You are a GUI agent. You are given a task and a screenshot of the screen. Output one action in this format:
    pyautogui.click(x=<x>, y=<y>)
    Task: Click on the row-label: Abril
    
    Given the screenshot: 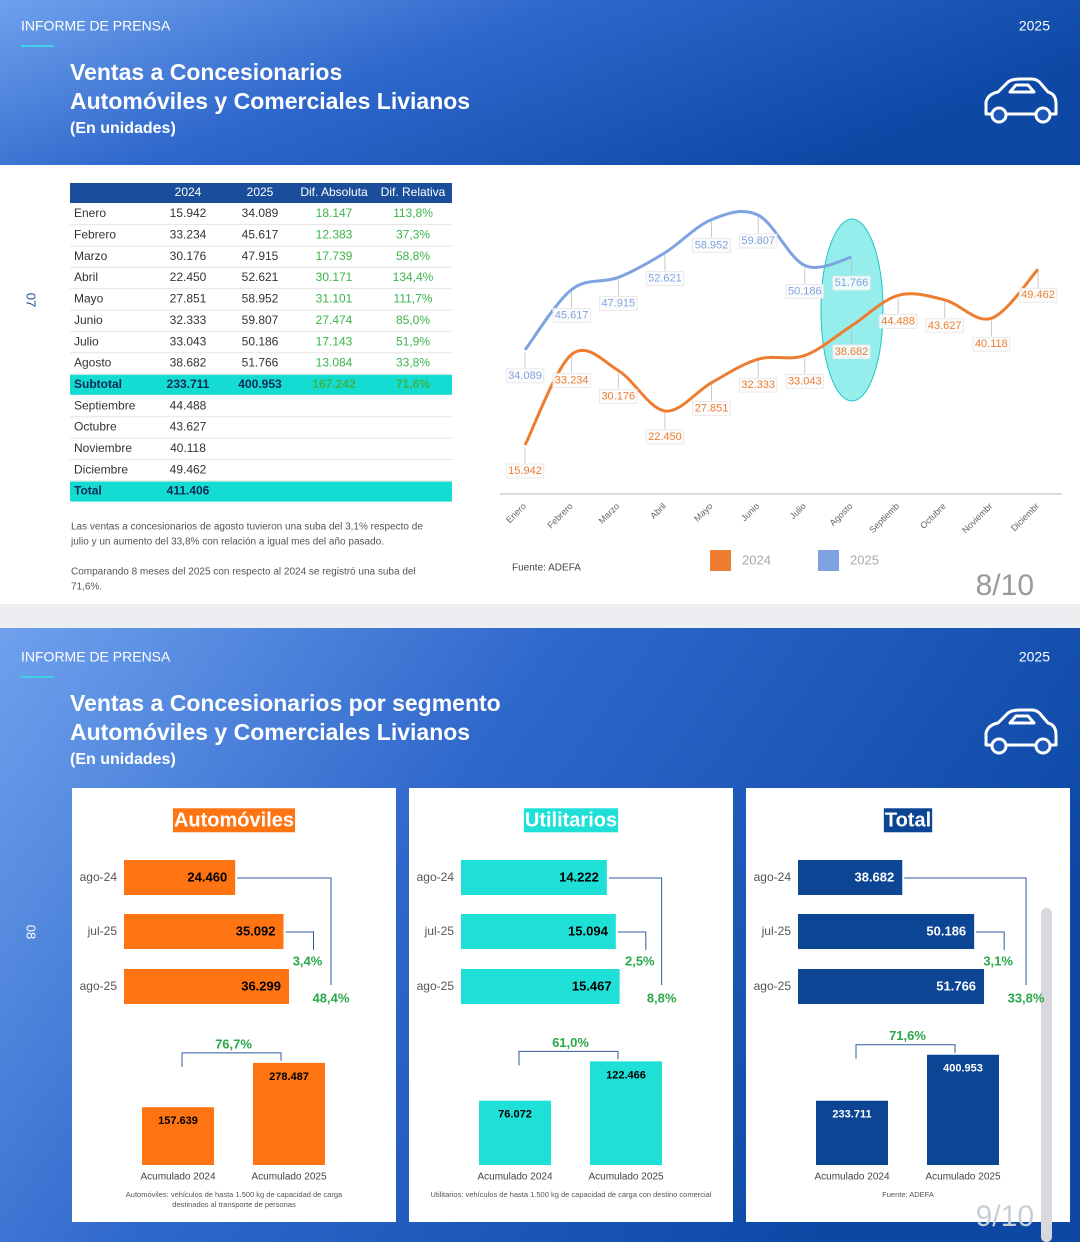 What is the action you would take?
    pyautogui.click(x=86, y=277)
    